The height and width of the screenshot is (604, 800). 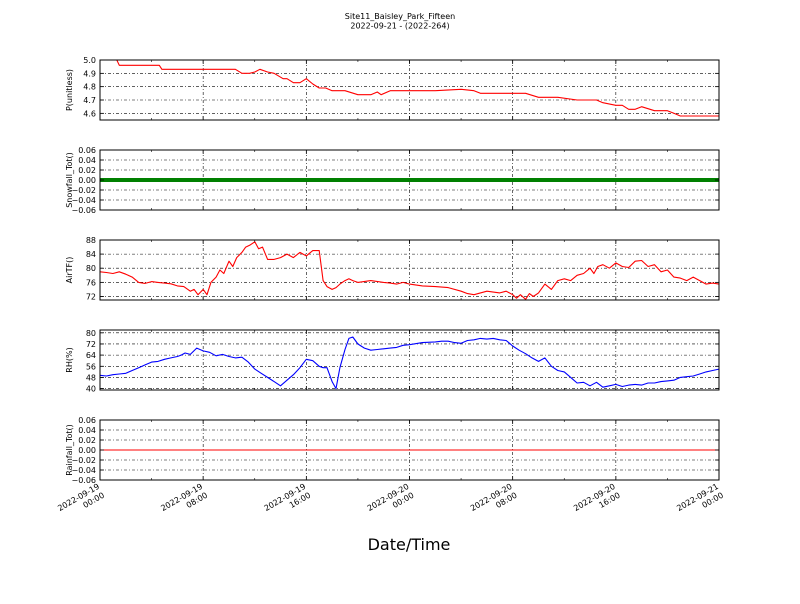 I want to click on y-axis-label: RH(%), so click(x=69, y=359).